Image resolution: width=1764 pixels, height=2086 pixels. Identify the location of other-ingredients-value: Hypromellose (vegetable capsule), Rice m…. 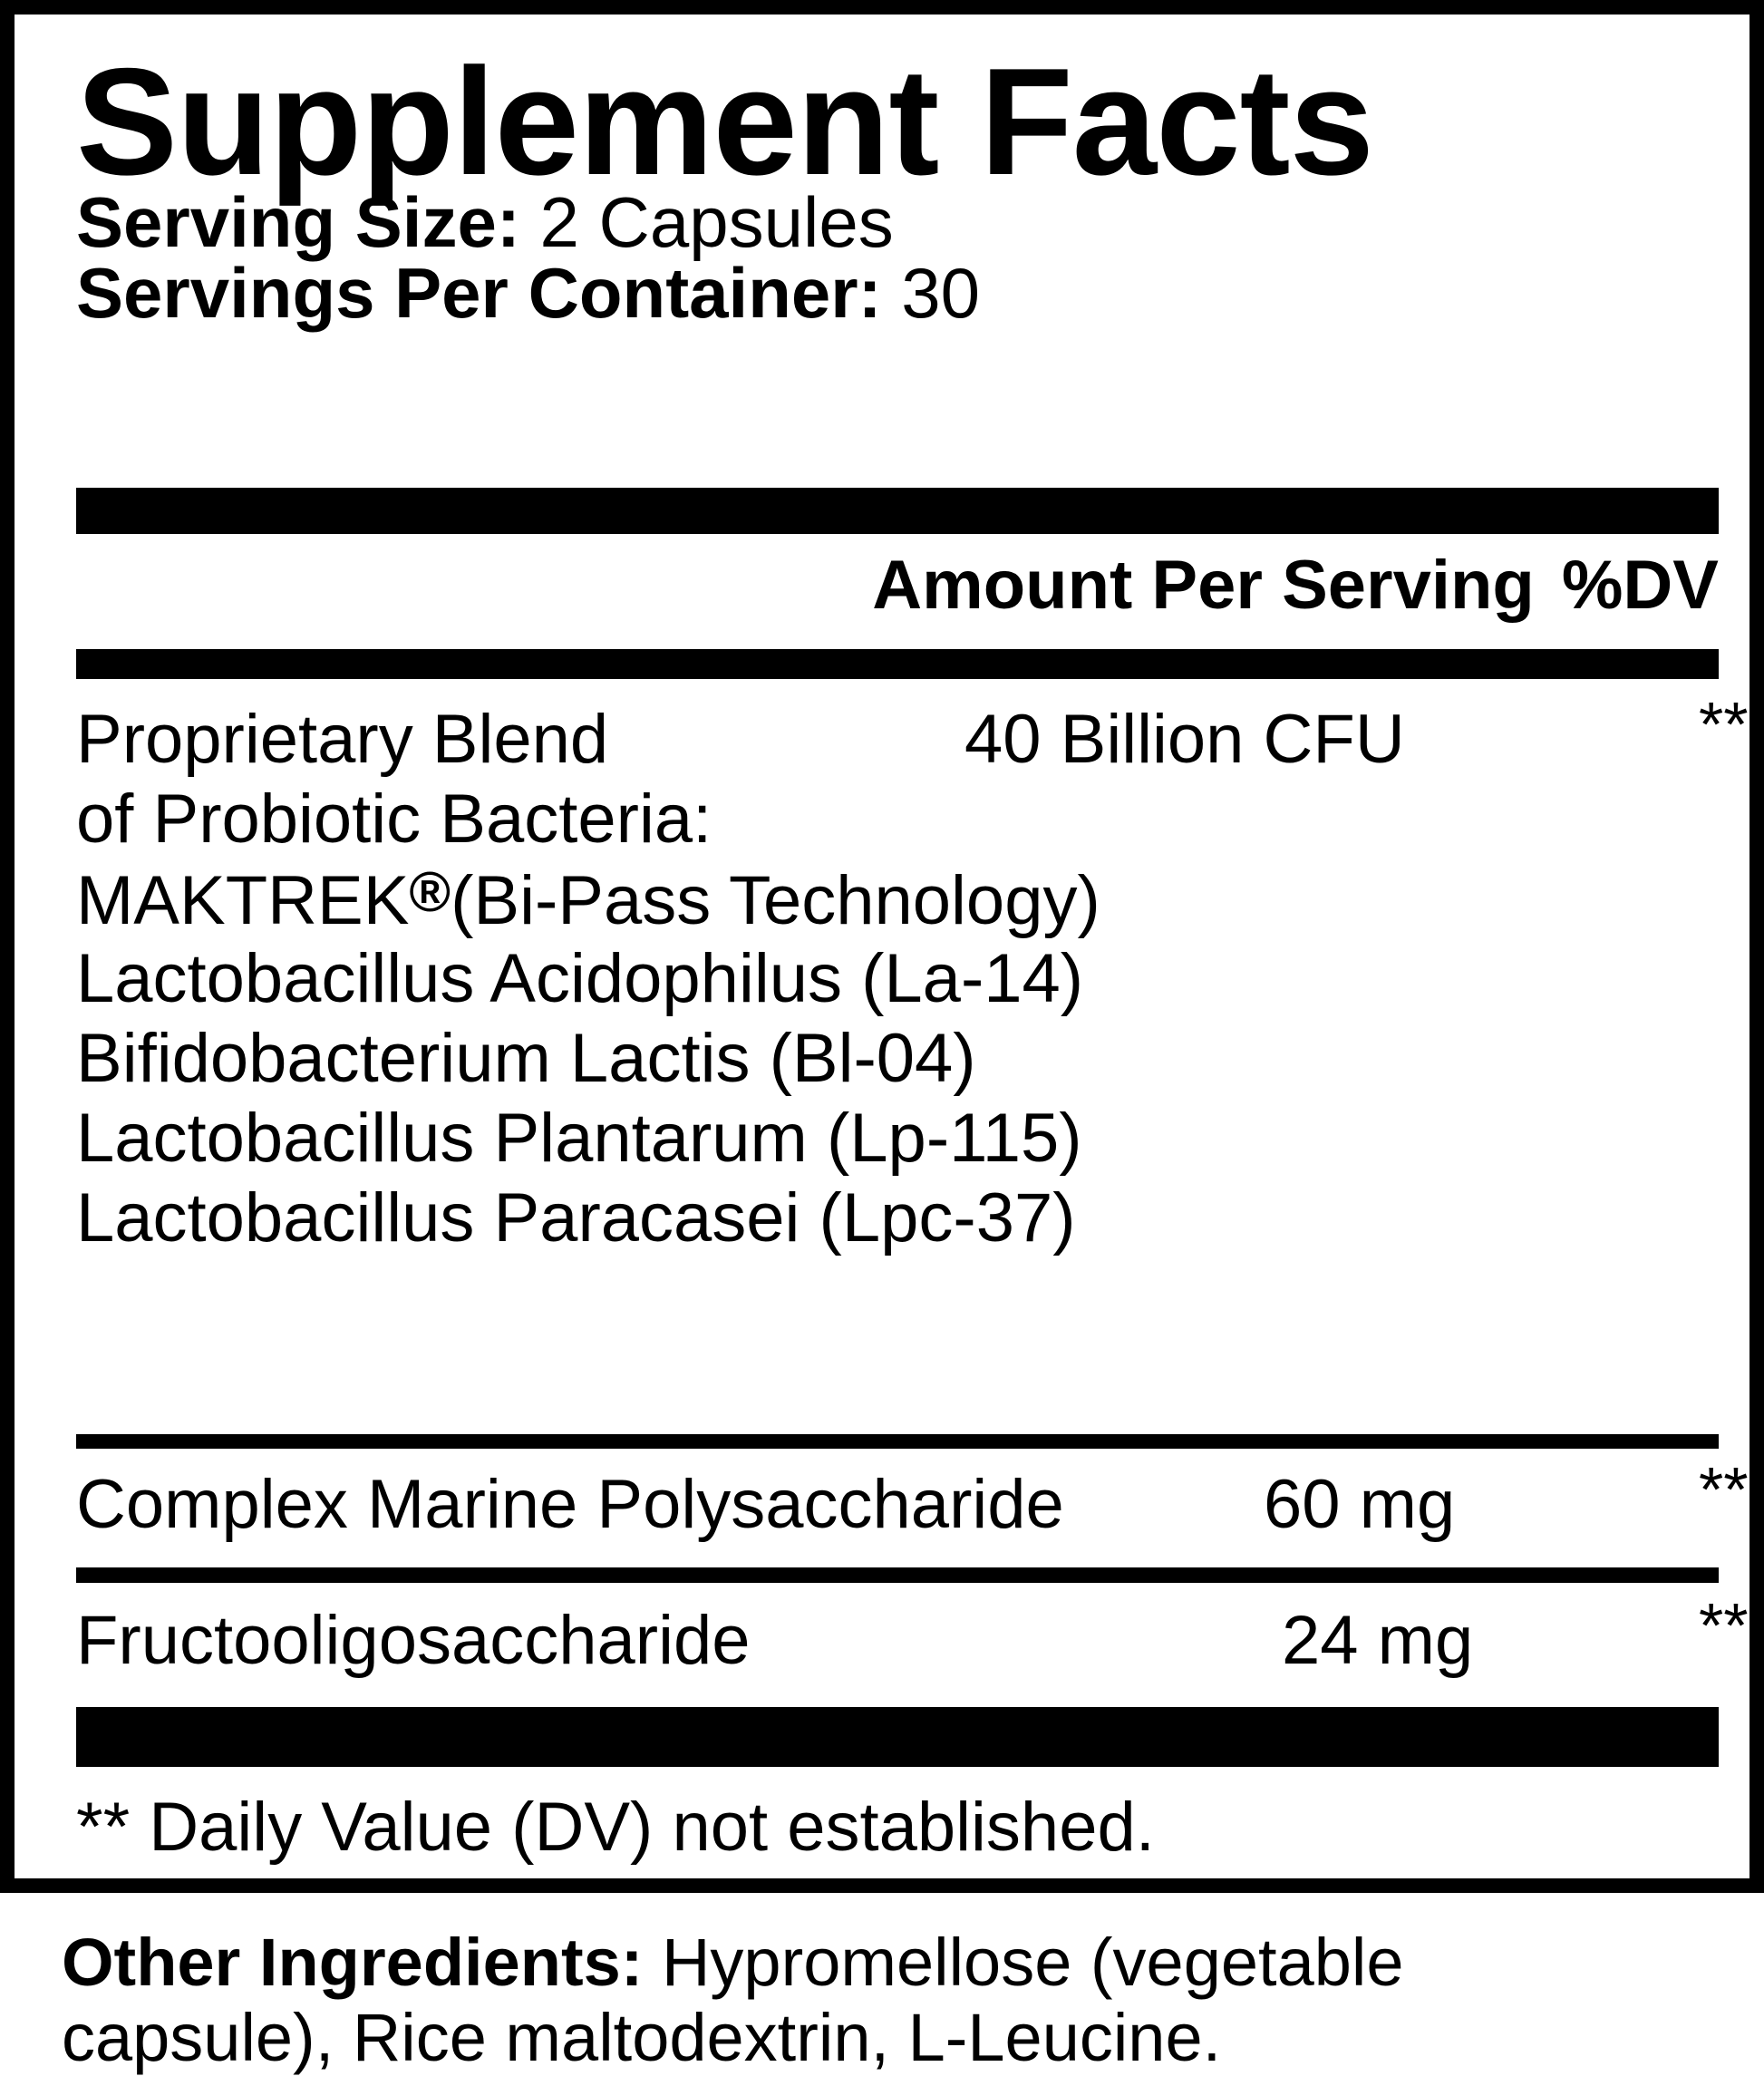
(733, 2000).